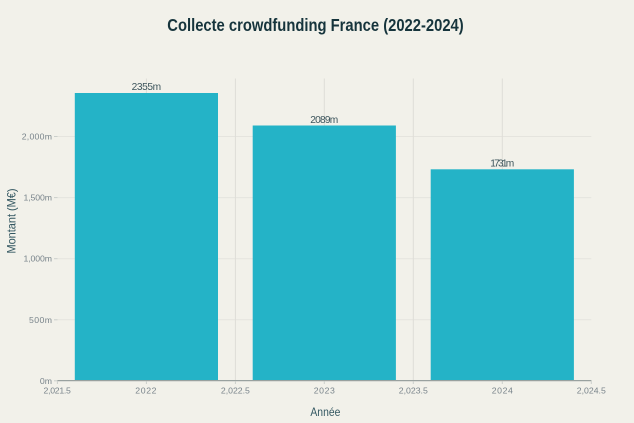 This screenshot has height=423, width=634. Describe the element at coordinates (413, 390) in the screenshot. I see `svg-text: 2,023.5` at that location.